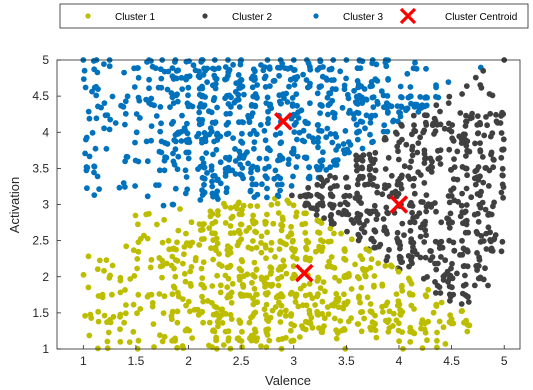  I want to click on x-axis-ticks: 1 1.5 2 2.5 3 3.5 4 4.5 5, so click(294, 356).